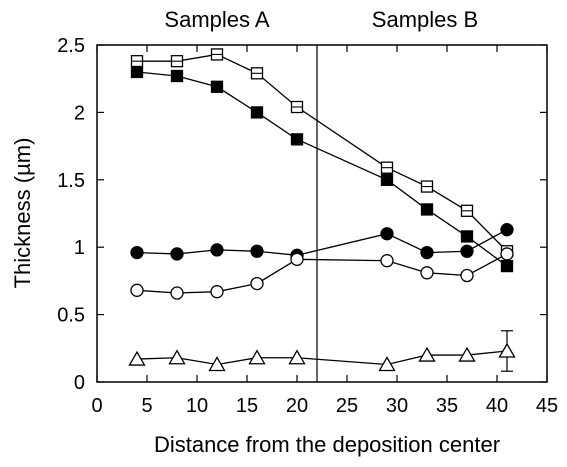 The image size is (567, 467). I want to click on series-triangle-open, so click(322, 351).